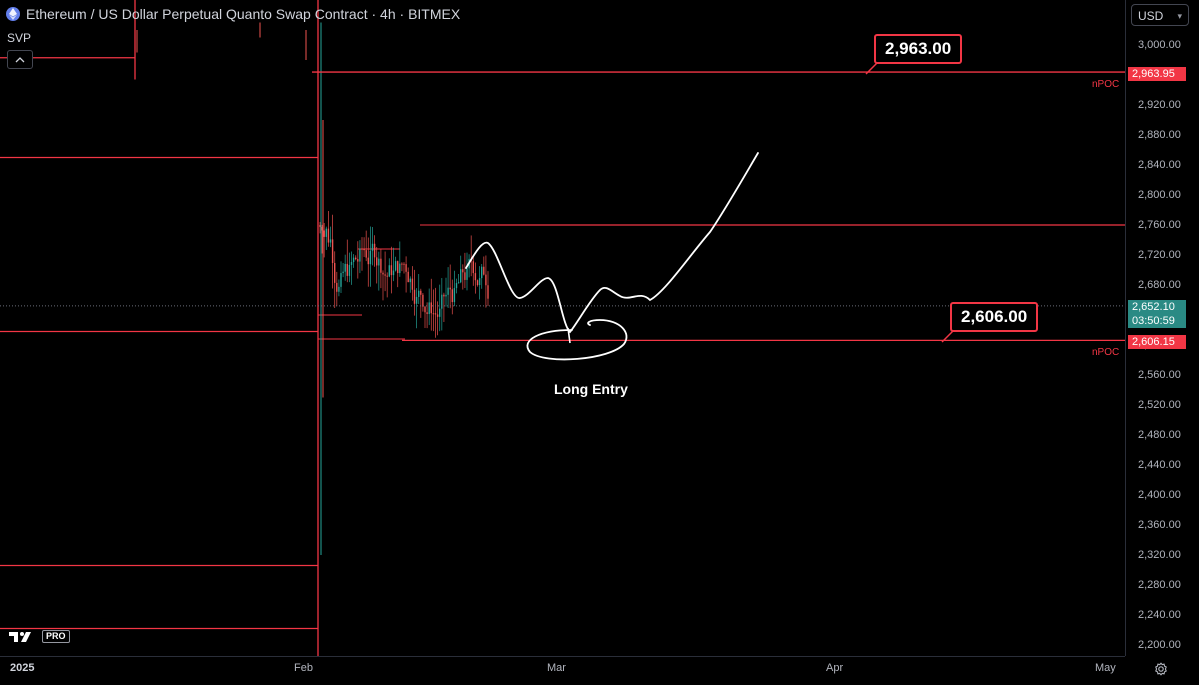 Image resolution: width=1199 pixels, height=685 pixels. I want to click on indicator-label: SVP, so click(19, 38).